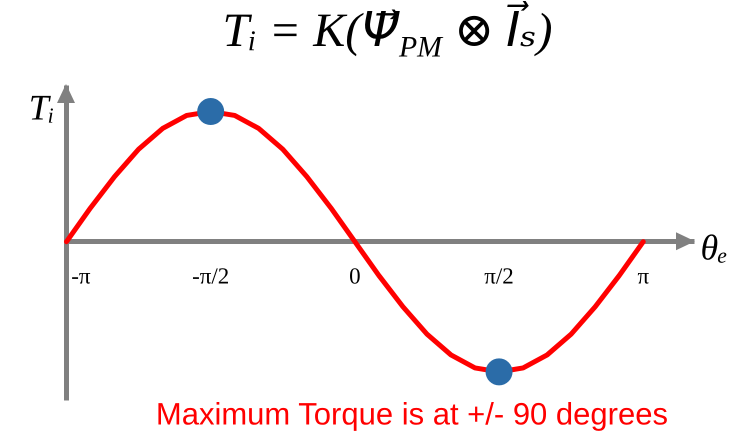  What do you see at coordinates (412, 414) in the screenshot?
I see `text: Maximum Torque is at +/- 90 degrees` at bounding box center [412, 414].